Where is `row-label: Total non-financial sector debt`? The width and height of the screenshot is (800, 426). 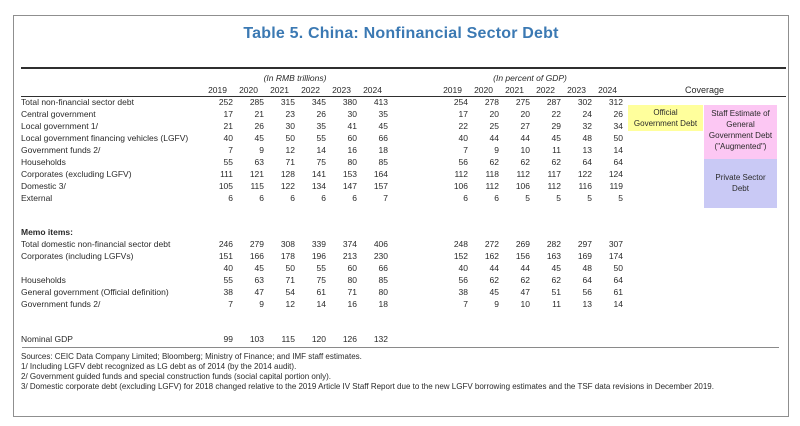
row-label: Total non-financial sector debt is located at coordinates (77, 102).